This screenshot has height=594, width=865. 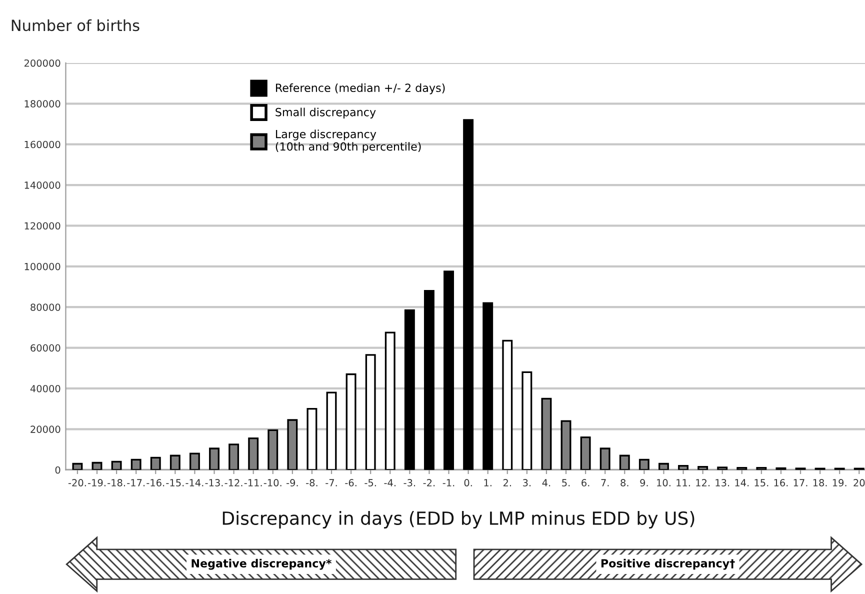 What do you see at coordinates (761, 482) in the screenshot?
I see `x-tick-label: 15.` at bounding box center [761, 482].